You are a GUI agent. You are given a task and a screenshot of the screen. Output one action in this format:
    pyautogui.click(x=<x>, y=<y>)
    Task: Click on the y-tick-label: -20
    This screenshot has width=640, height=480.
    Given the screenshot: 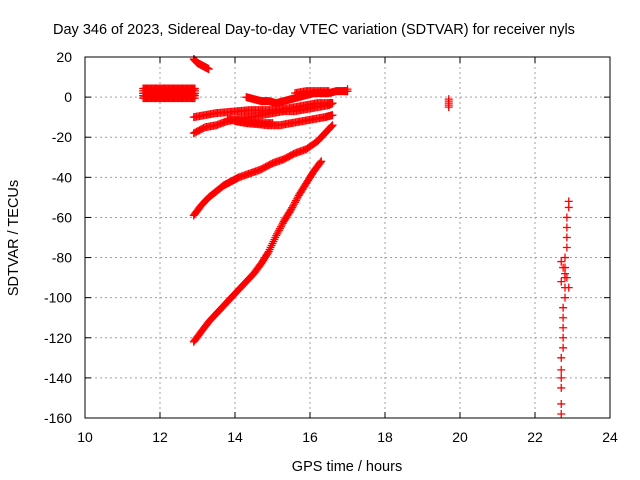 What is the action you would take?
    pyautogui.click(x=62, y=137)
    